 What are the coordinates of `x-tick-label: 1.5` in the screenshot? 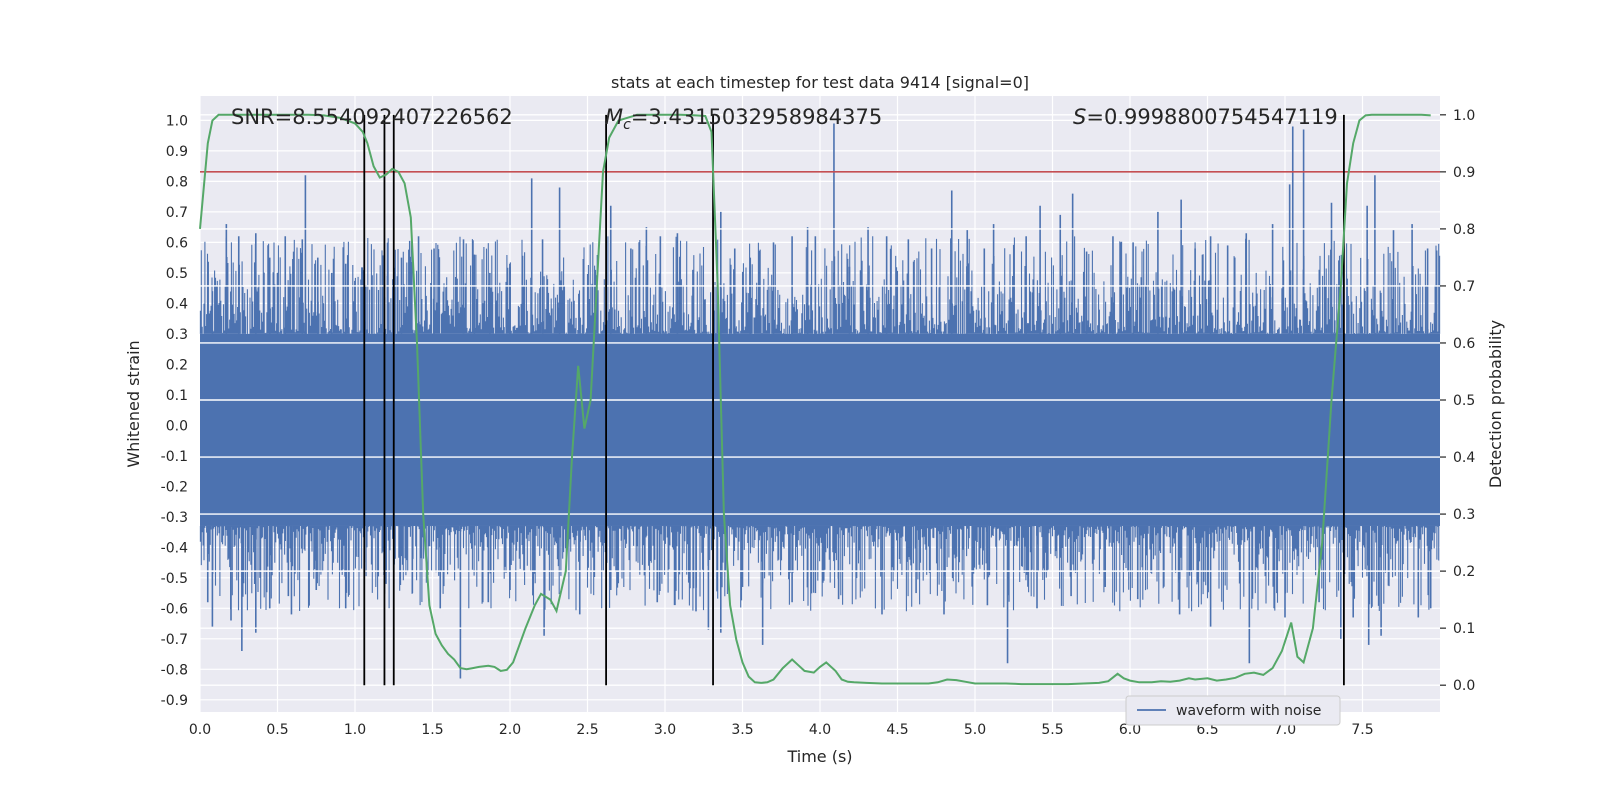 It's located at (432, 730).